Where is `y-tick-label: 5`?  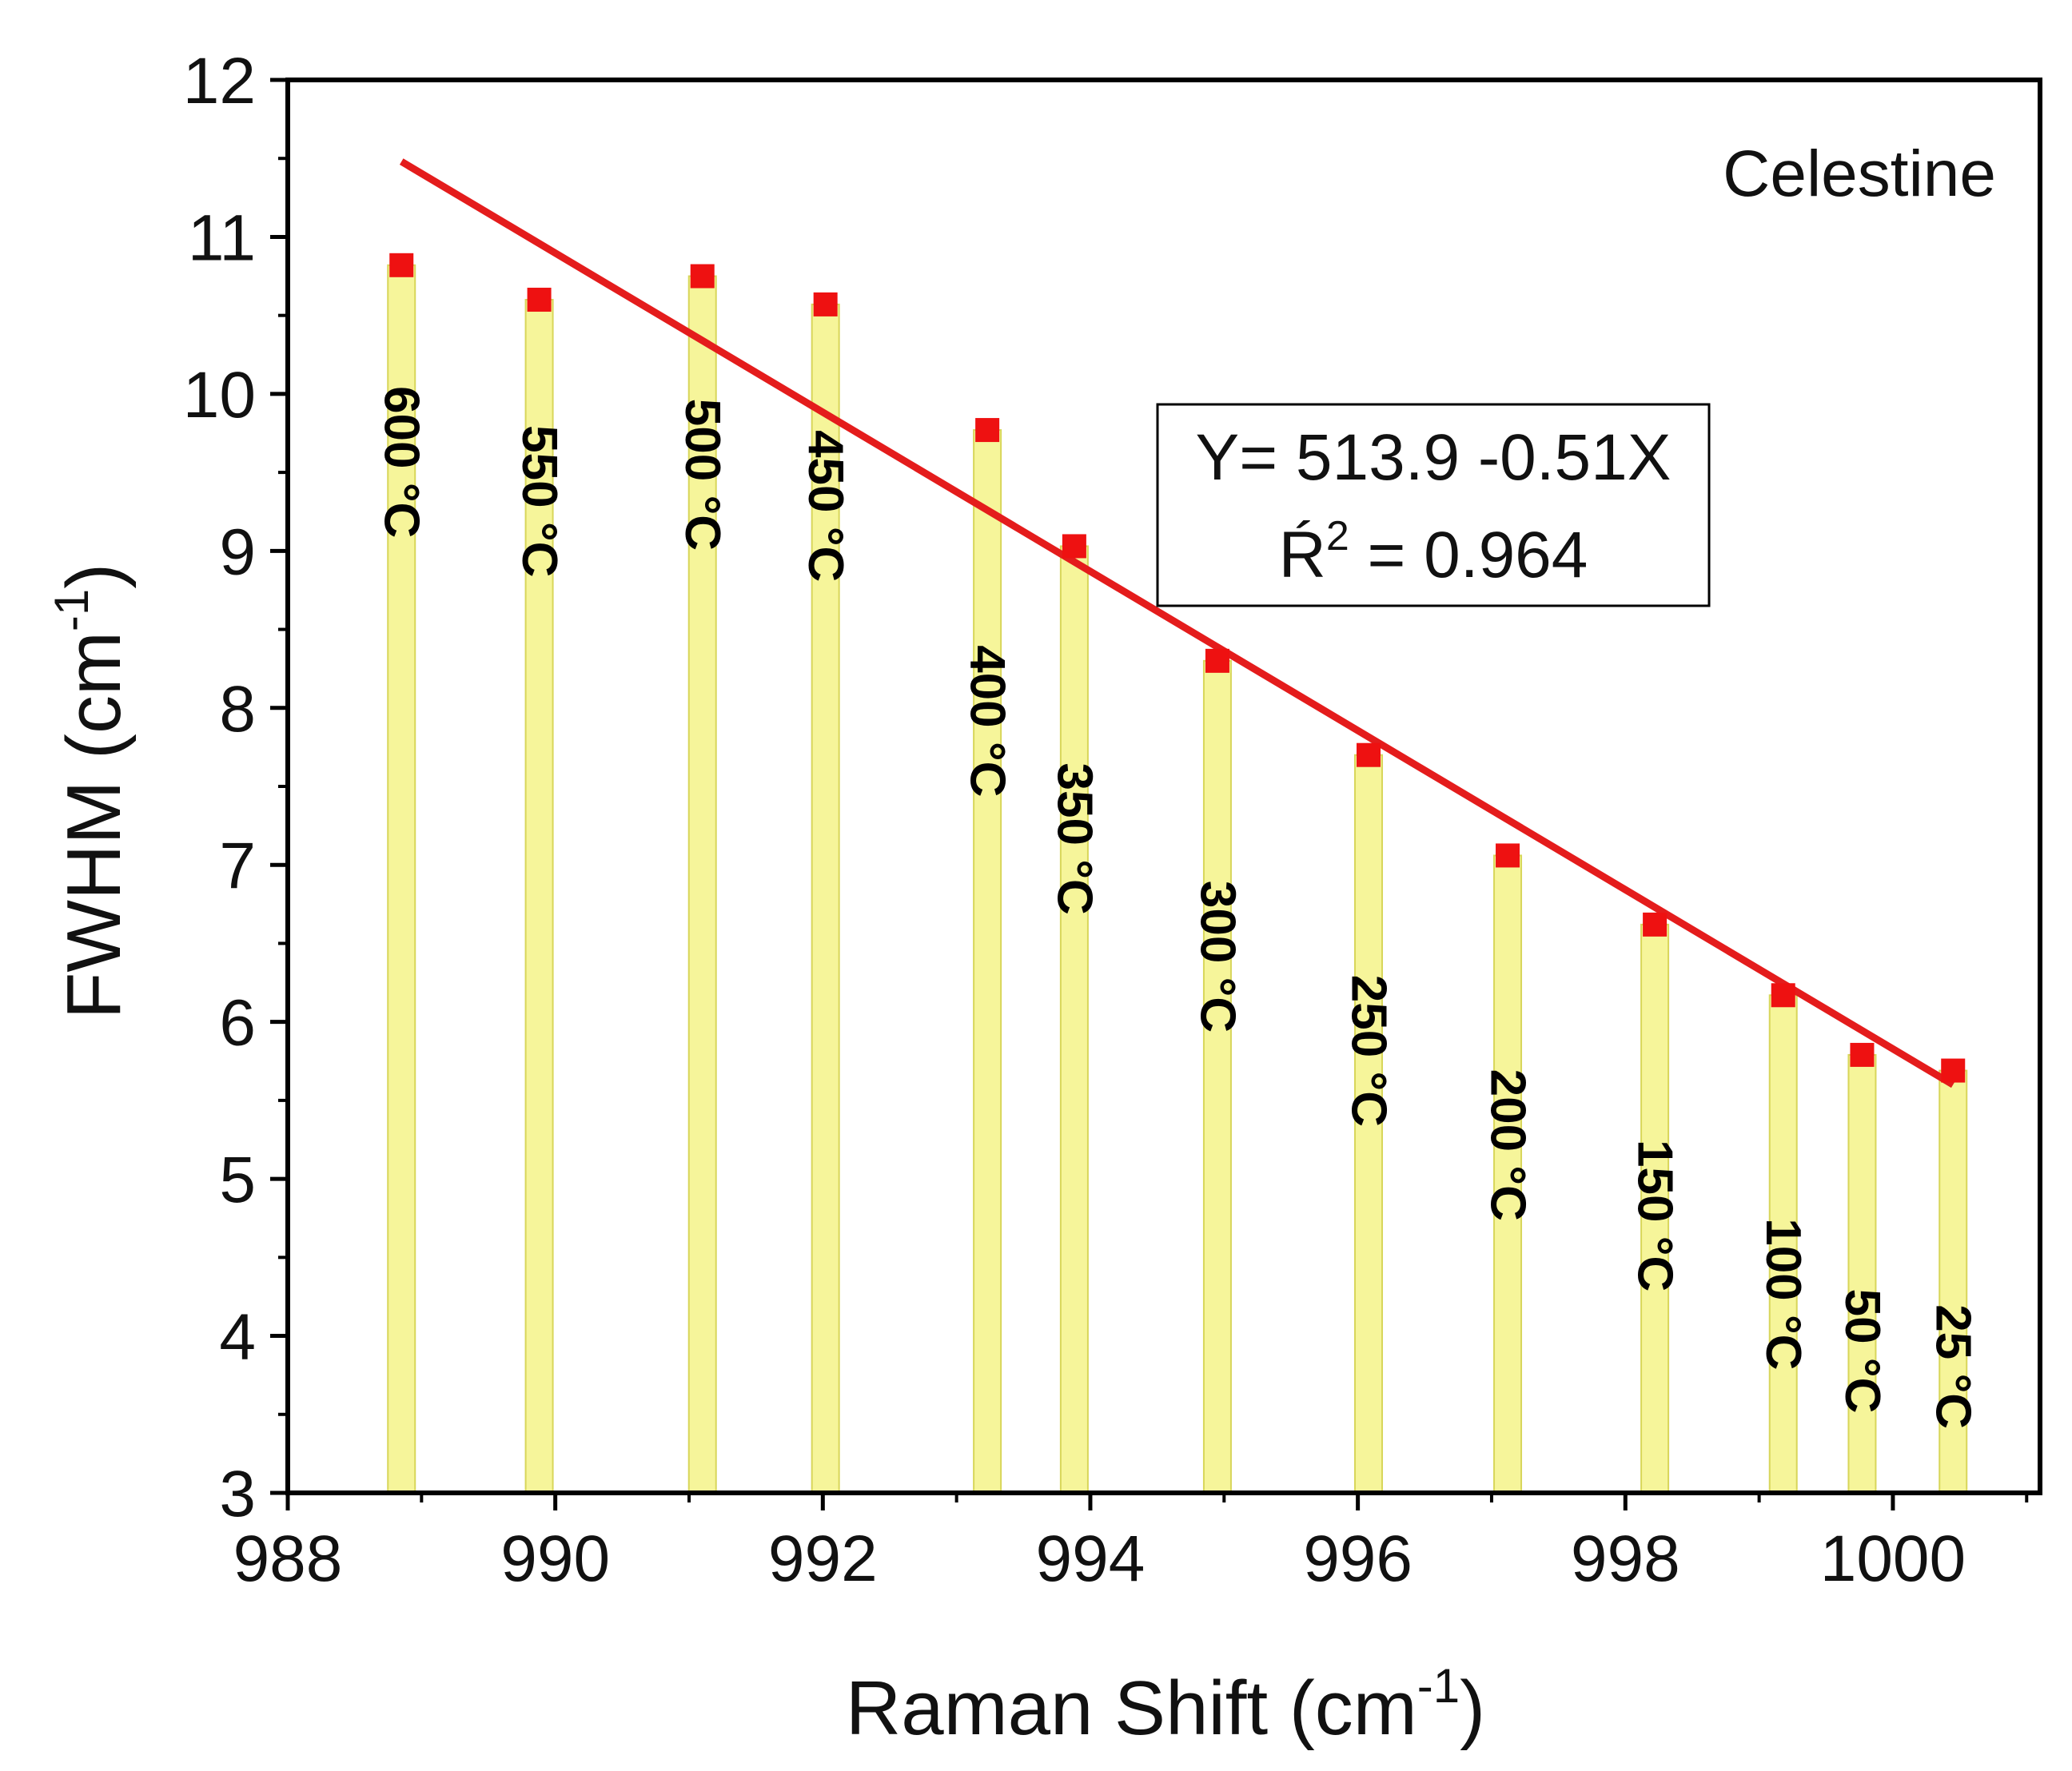
y-tick-label: 5 is located at coordinates (237, 1180).